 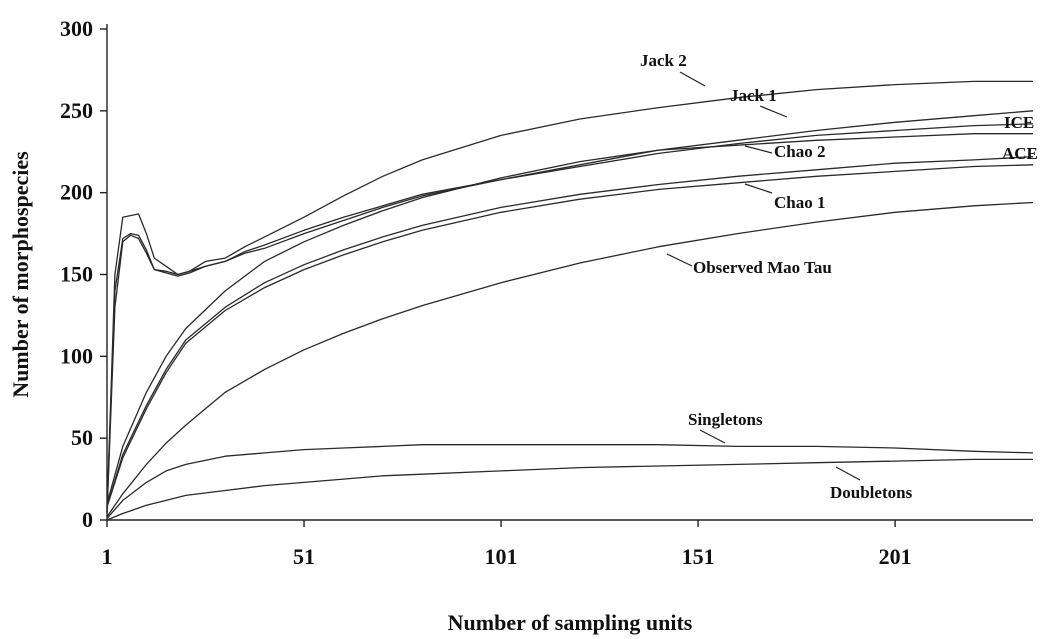 I want to click on x-tick-label: 1, so click(x=107, y=556).